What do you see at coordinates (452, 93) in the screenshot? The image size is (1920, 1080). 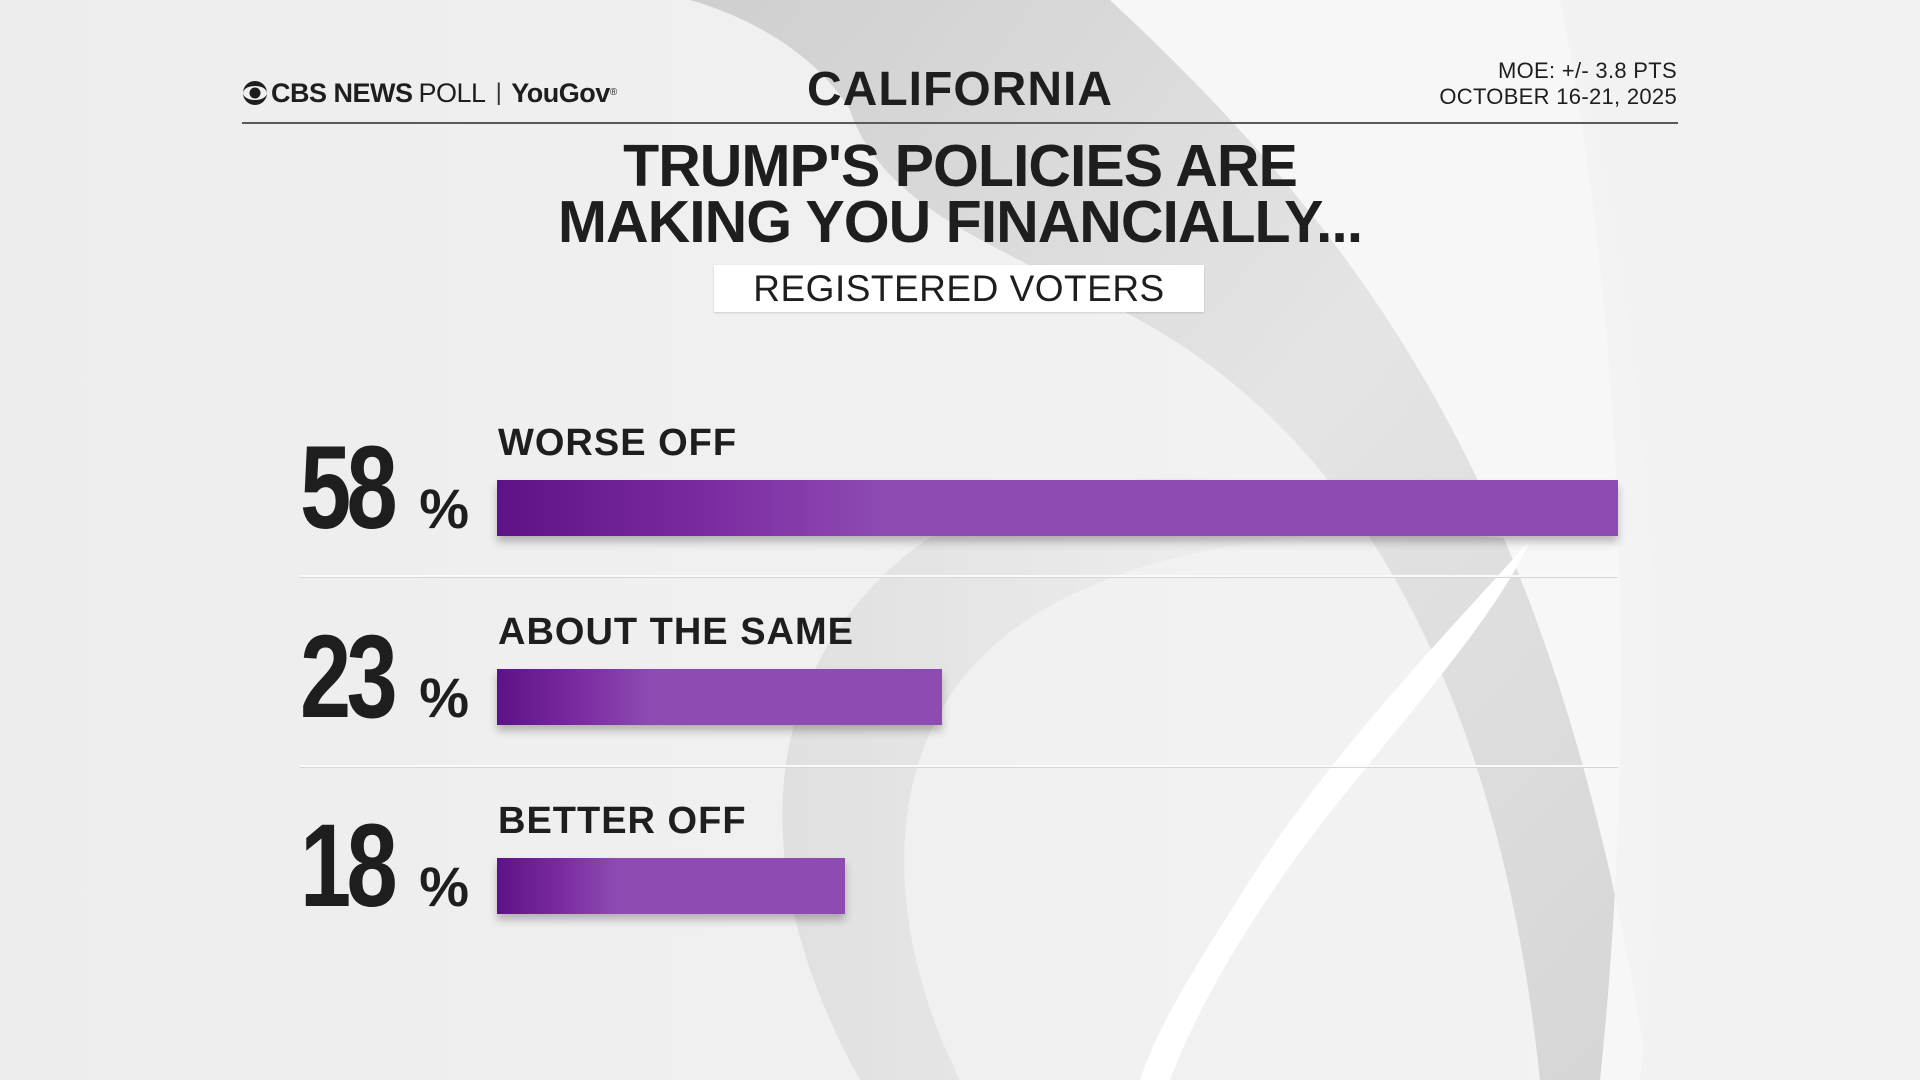 I see `brand-poll: POLL` at bounding box center [452, 93].